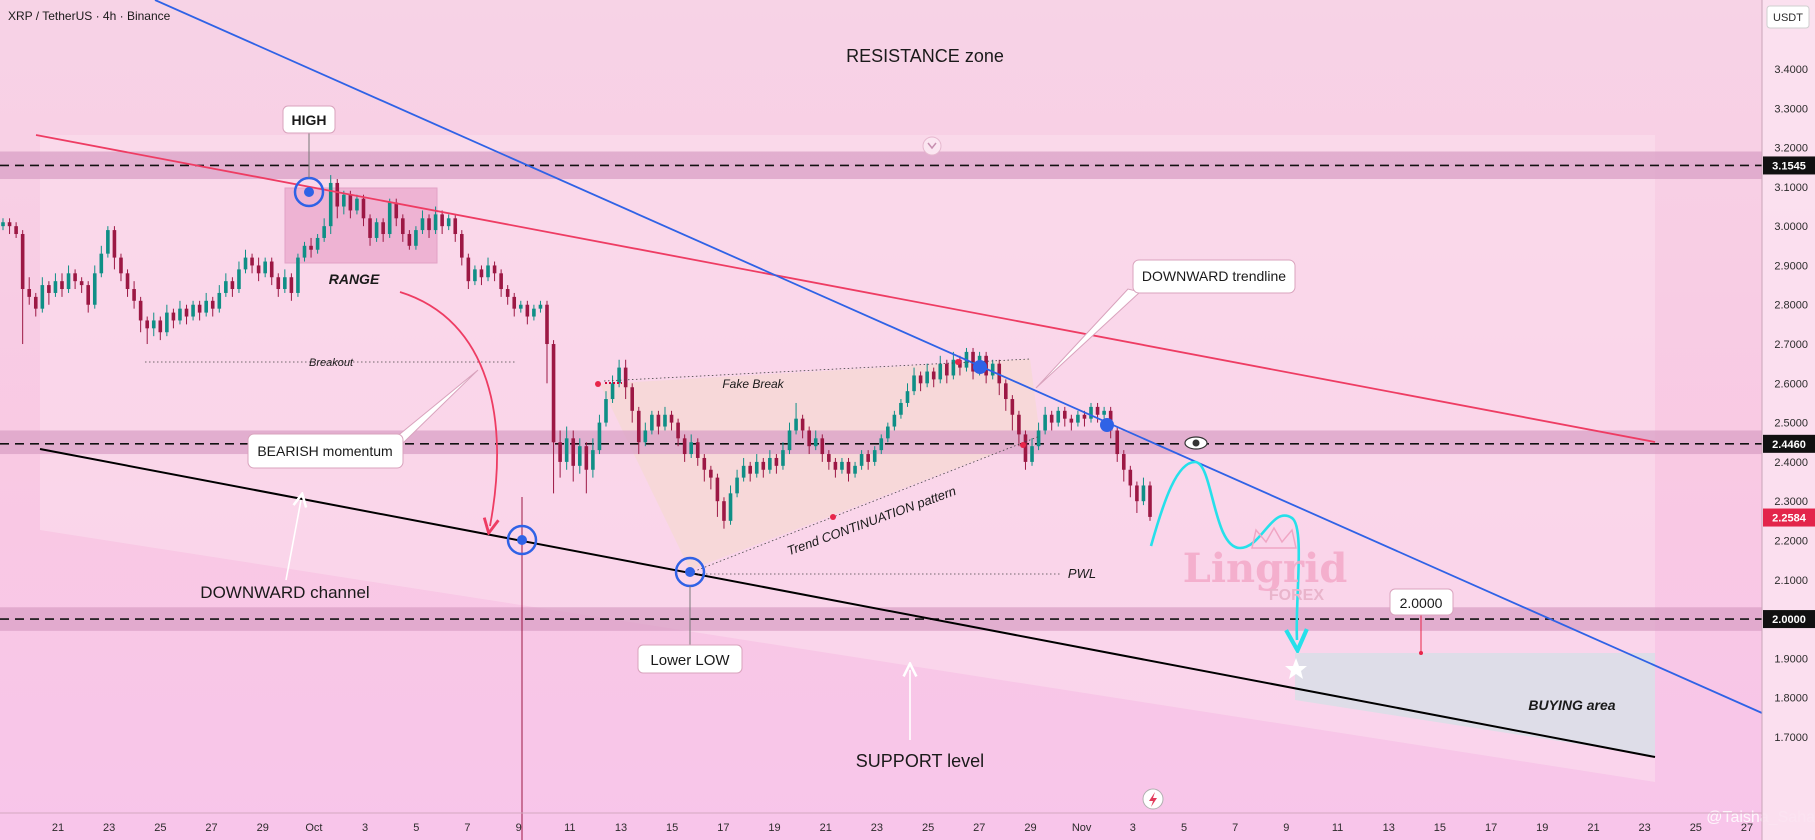 Image resolution: width=1815 pixels, height=840 pixels. What do you see at coordinates (1788, 17) in the screenshot?
I see `currency-button` at bounding box center [1788, 17].